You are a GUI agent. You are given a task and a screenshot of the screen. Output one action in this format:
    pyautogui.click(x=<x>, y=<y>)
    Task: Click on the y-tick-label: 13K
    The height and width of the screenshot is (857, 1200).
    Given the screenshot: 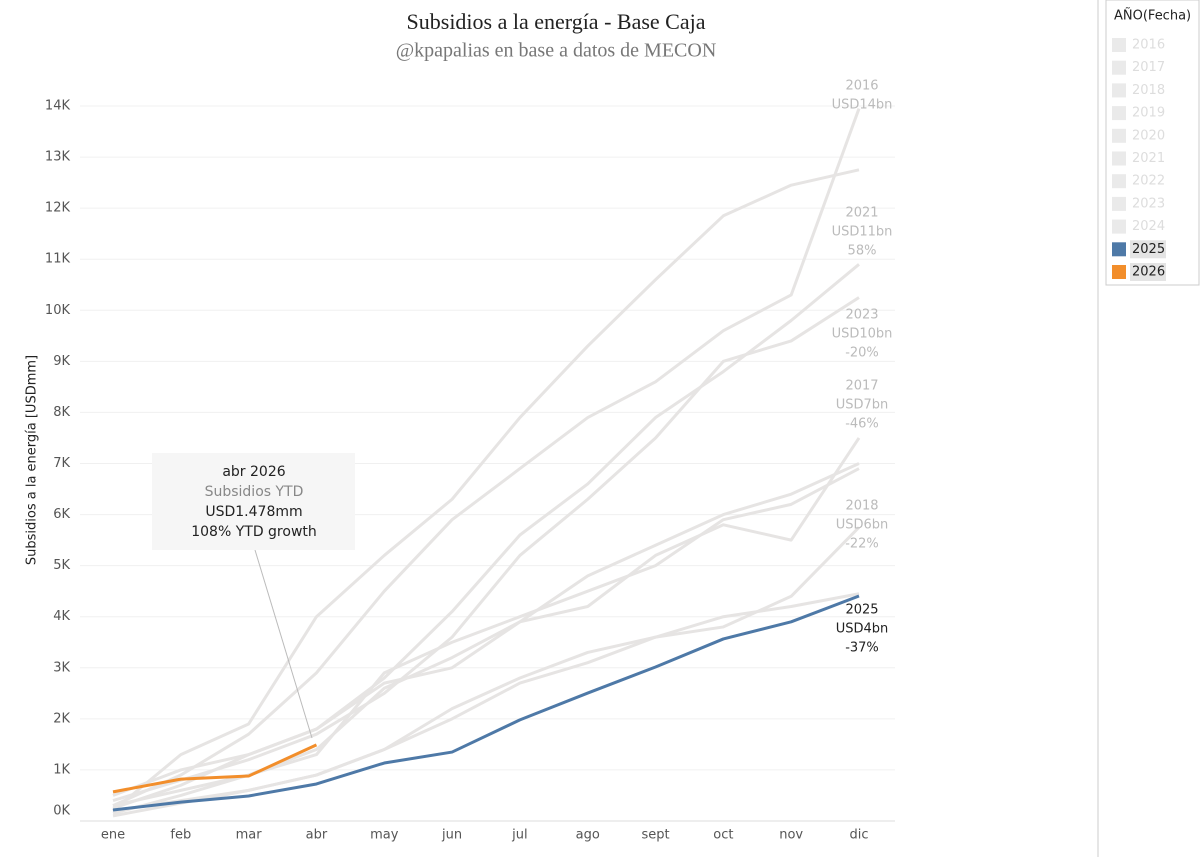 What is the action you would take?
    pyautogui.click(x=58, y=157)
    